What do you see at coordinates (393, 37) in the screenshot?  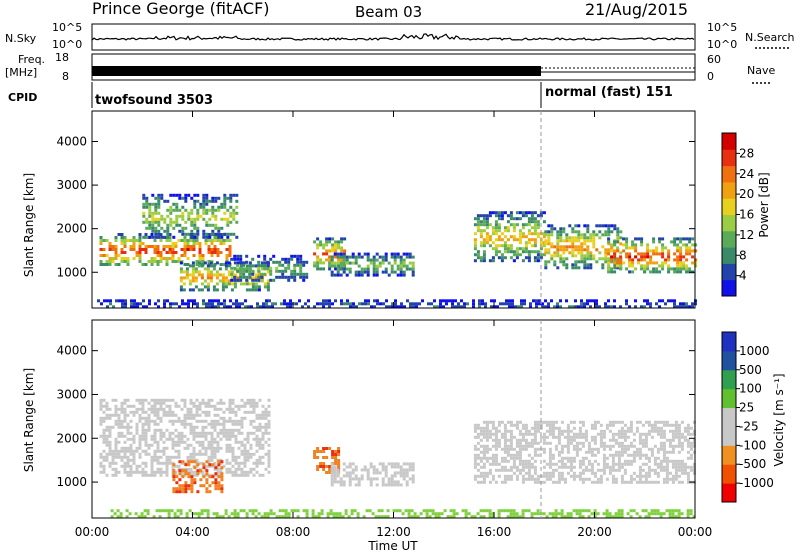 I see `nsky-line` at bounding box center [393, 37].